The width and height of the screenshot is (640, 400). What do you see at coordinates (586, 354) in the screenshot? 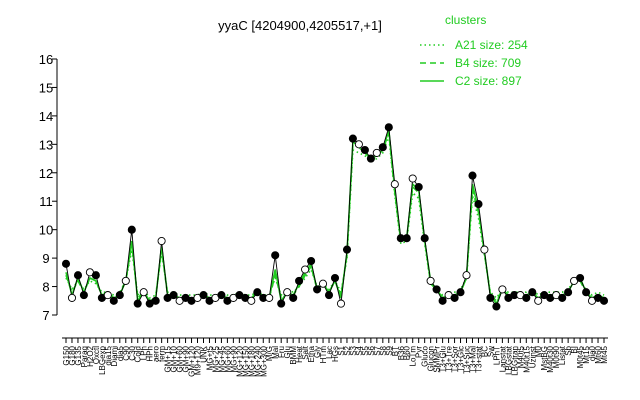
I see `x-tick-label: Mt15` at bounding box center [586, 354].